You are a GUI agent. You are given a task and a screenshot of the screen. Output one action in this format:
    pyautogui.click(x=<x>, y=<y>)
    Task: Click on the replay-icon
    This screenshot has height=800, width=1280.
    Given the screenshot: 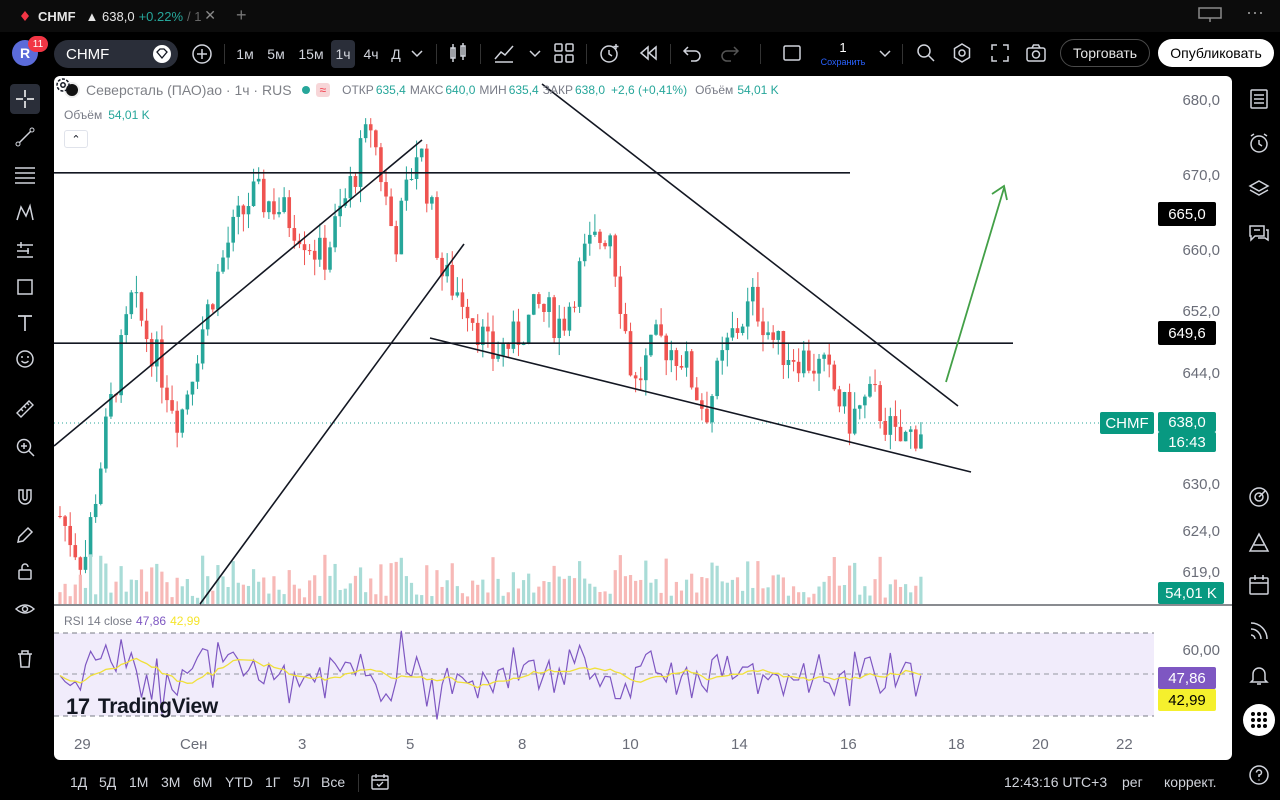 What is the action you would take?
    pyautogui.click(x=648, y=53)
    